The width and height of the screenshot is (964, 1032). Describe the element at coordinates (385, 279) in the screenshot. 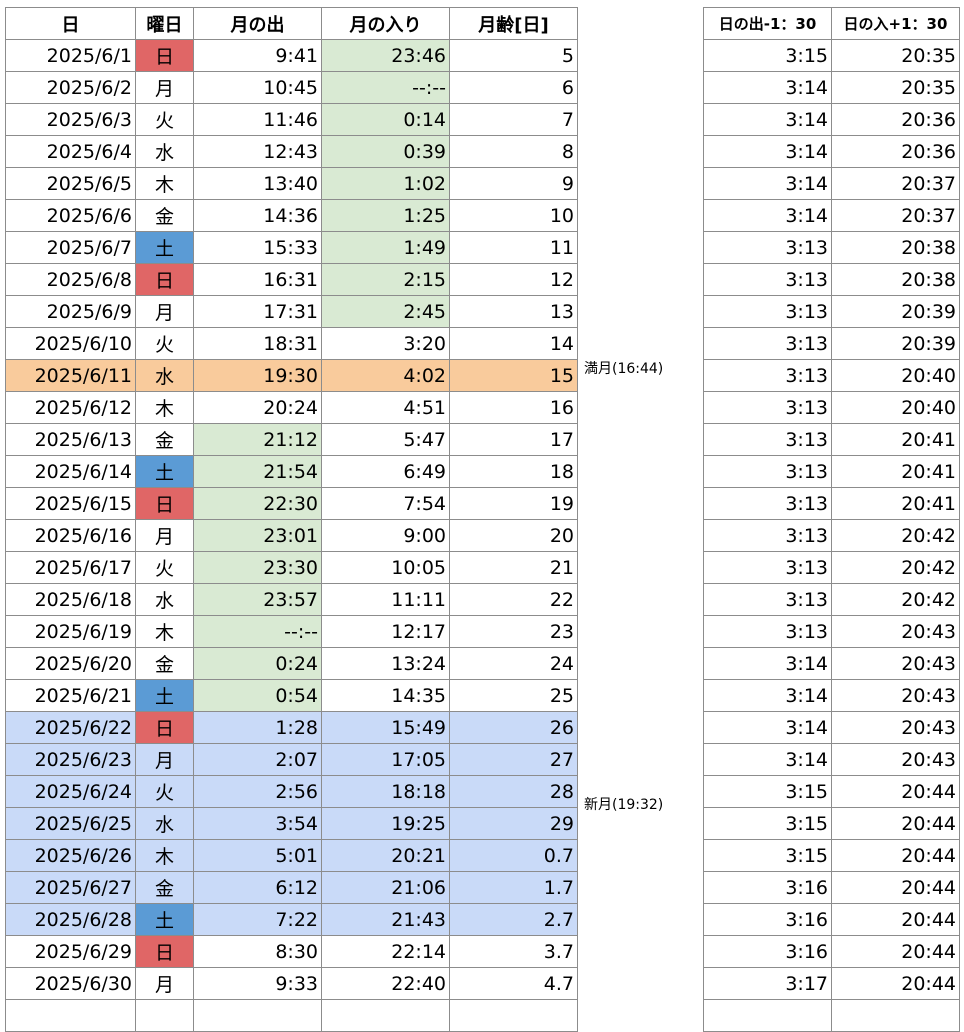

I see `moonset-cell: 2:15` at that location.